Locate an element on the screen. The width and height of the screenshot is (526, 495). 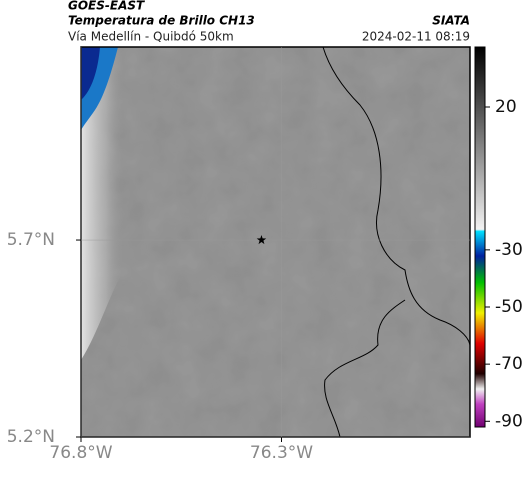
region: Vía Medellín - Quibdó 50km is located at coordinates (151, 37).